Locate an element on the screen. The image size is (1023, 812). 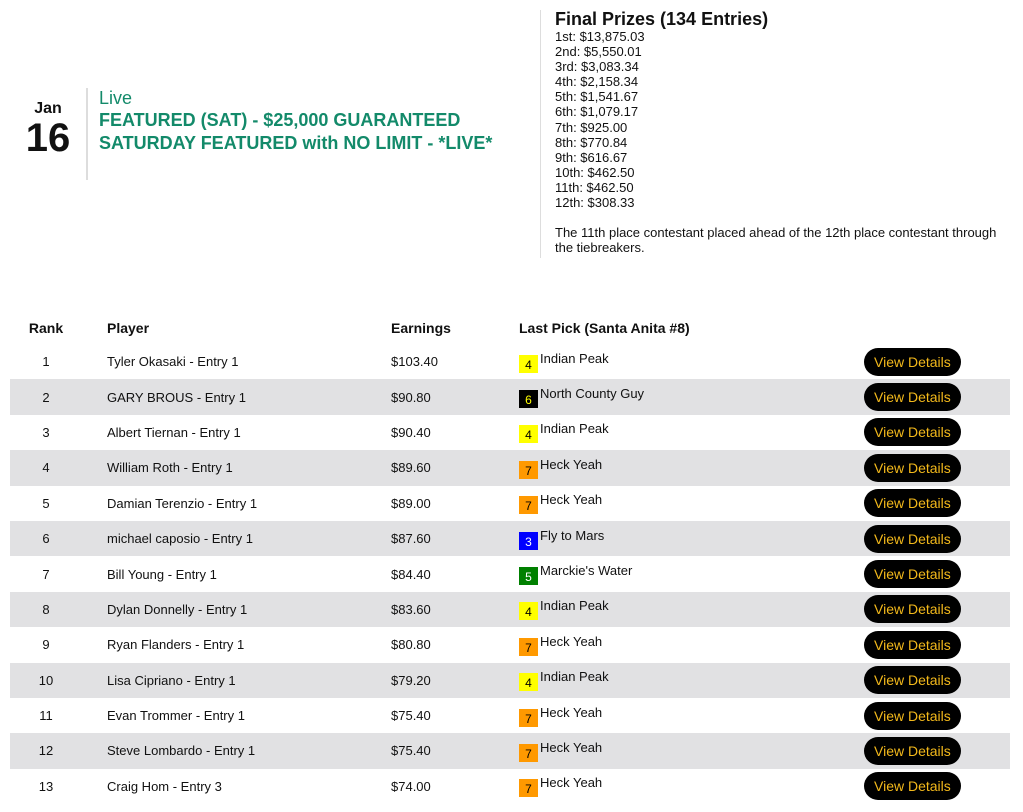
rank: 5 is located at coordinates (46, 503).